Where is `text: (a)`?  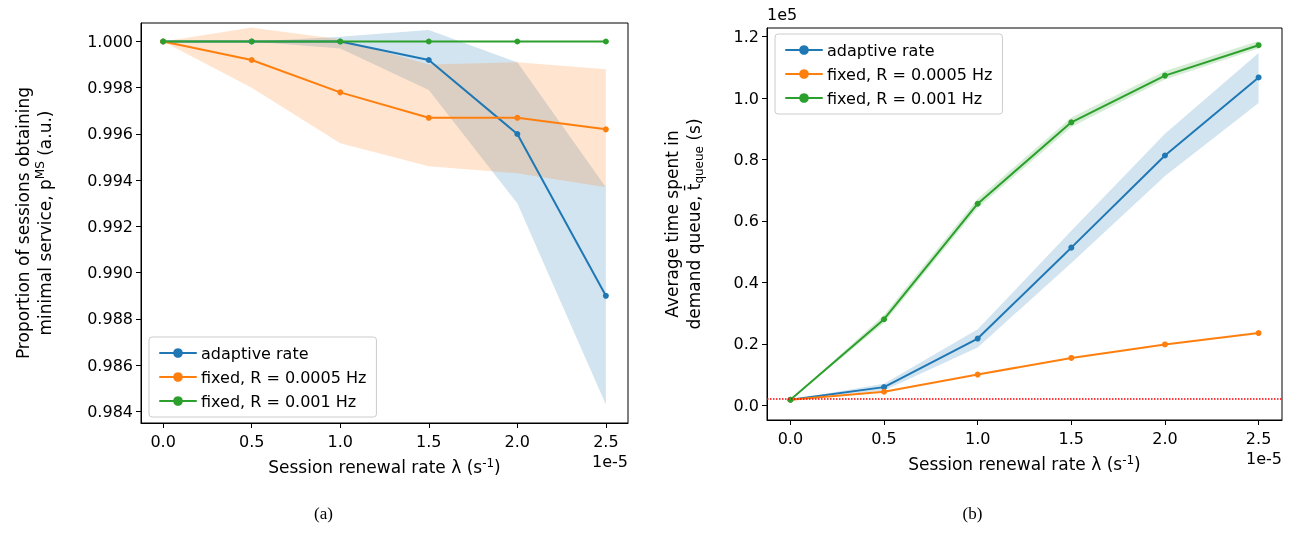
text: (a) is located at coordinates (323, 513).